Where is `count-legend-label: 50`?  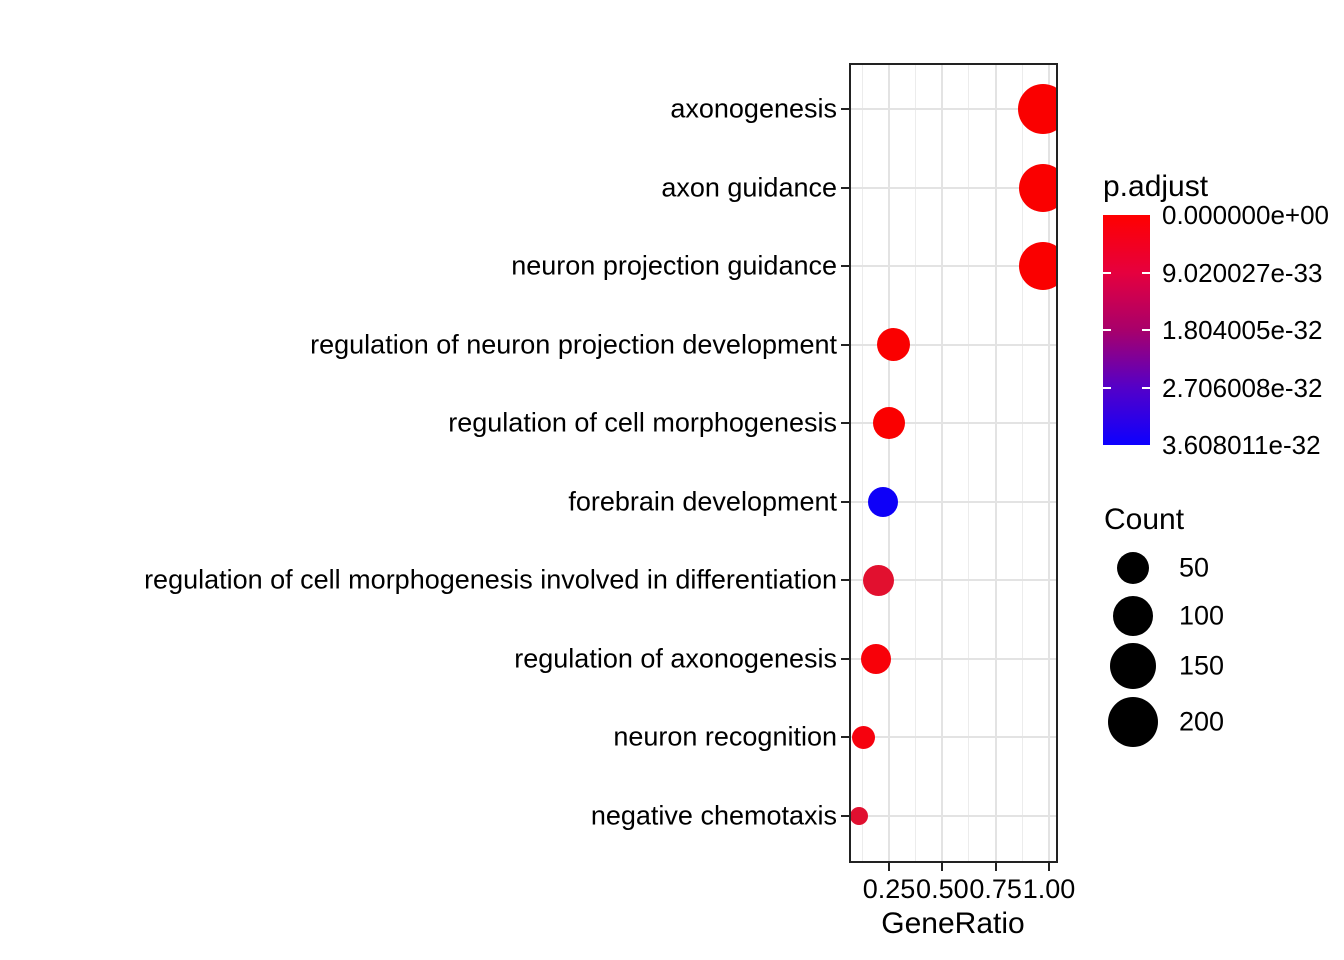
count-legend-label: 50 is located at coordinates (1194, 567).